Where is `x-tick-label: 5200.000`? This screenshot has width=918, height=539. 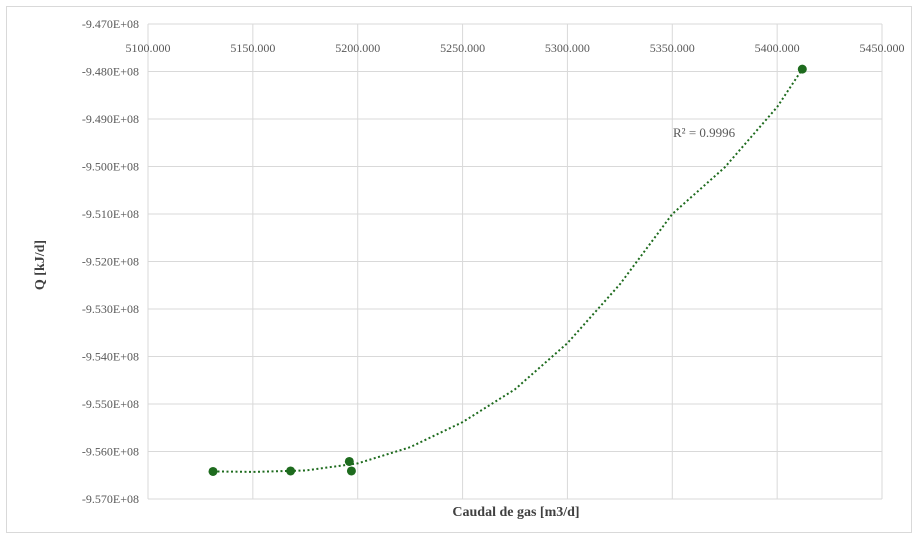
x-tick-label: 5200.000 is located at coordinates (357, 48).